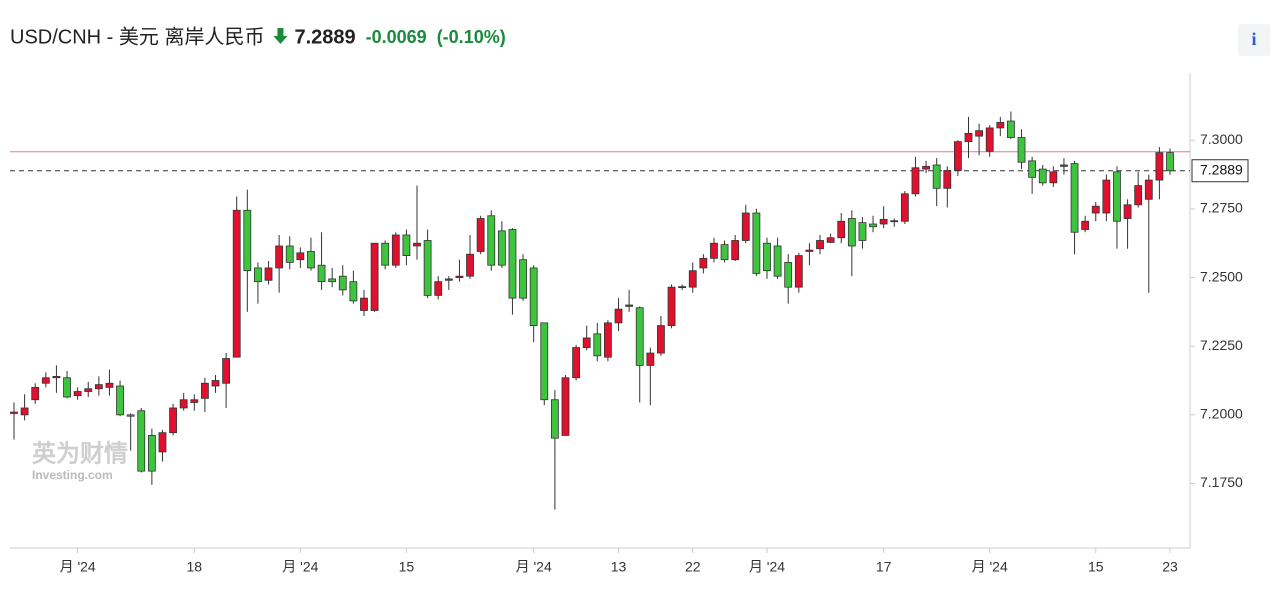  What do you see at coordinates (884, 567) in the screenshot?
I see `x-tick-label: 17` at bounding box center [884, 567].